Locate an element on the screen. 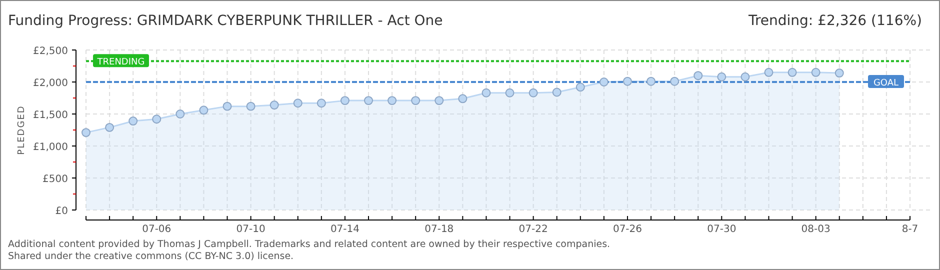 The height and width of the screenshot is (270, 940). x-tick-label: 07-14 is located at coordinates (345, 229).